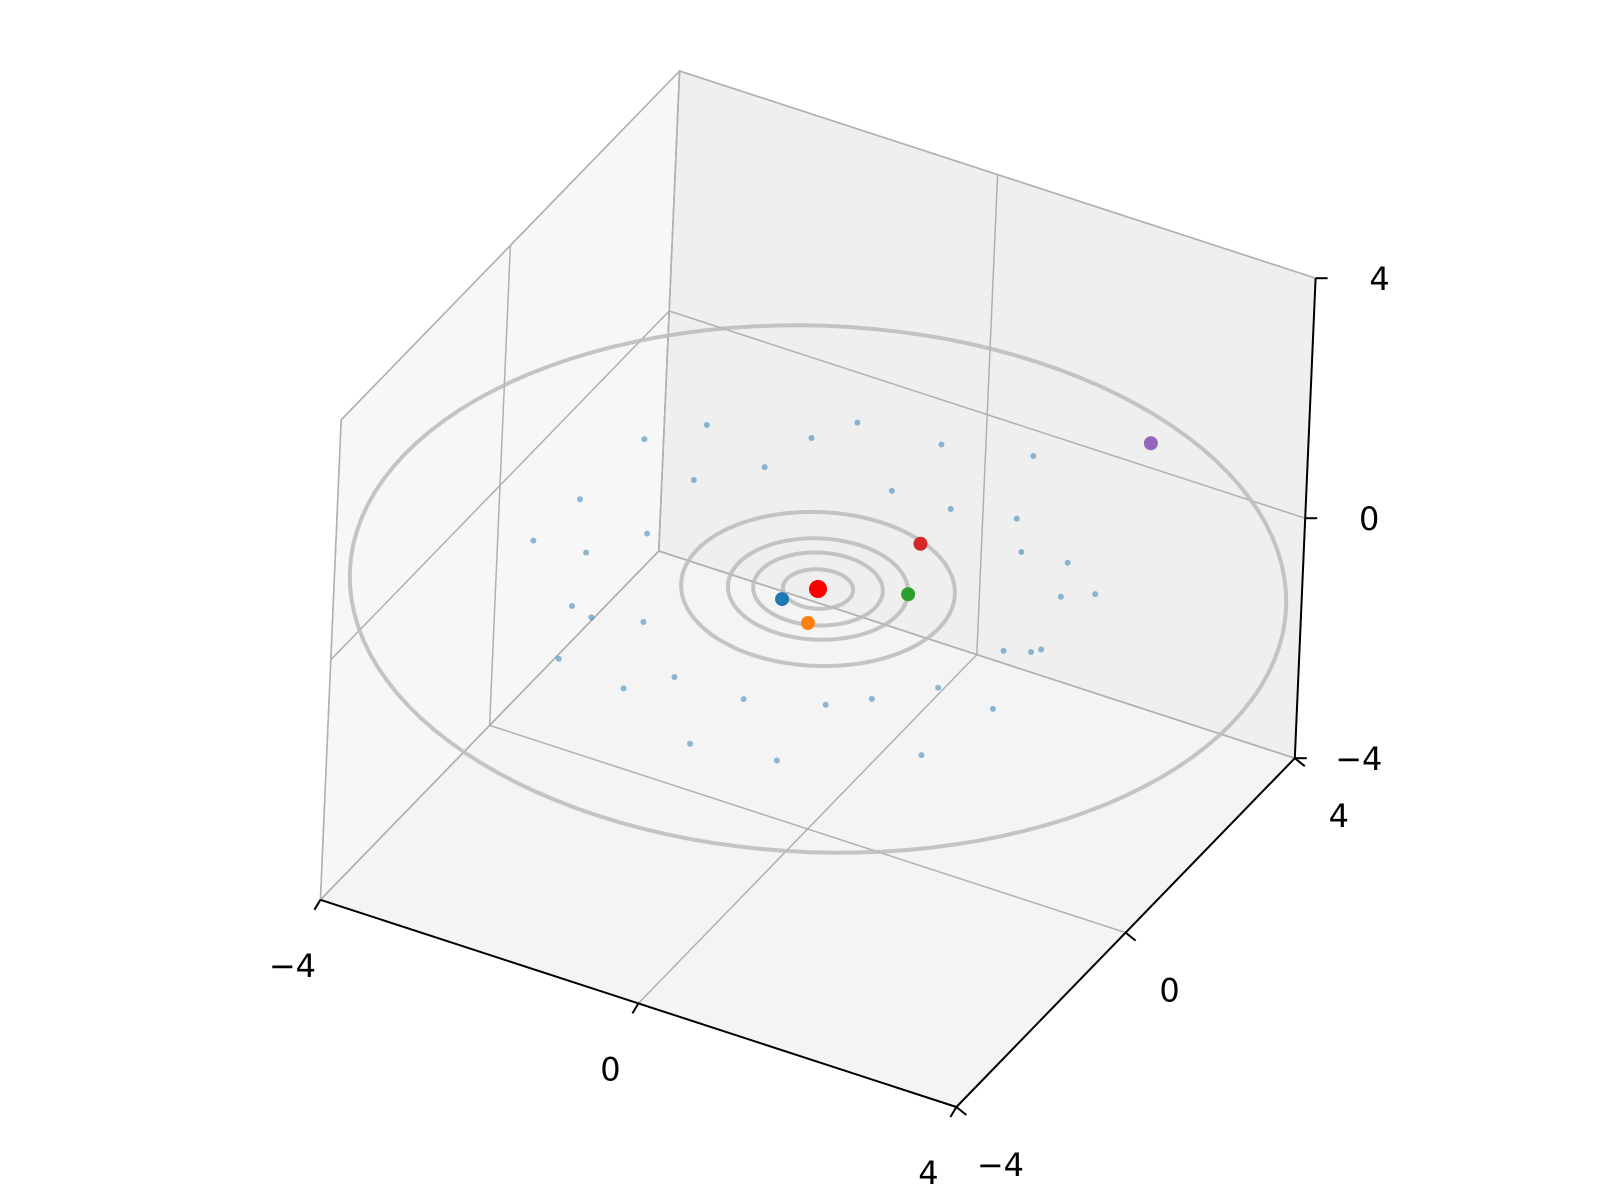 The image size is (1600, 1204). I want to click on y-tick-label: 0, so click(1169, 991).